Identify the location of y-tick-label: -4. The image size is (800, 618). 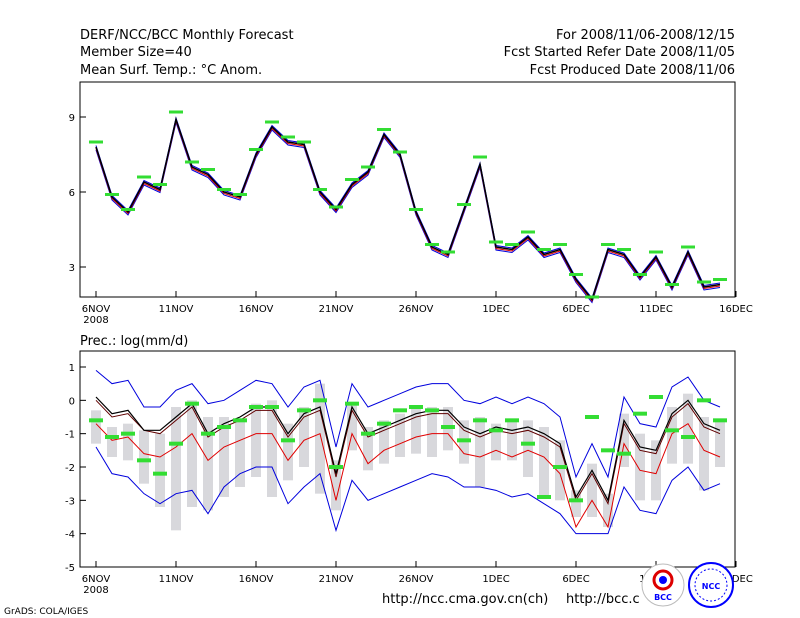
(70, 535).